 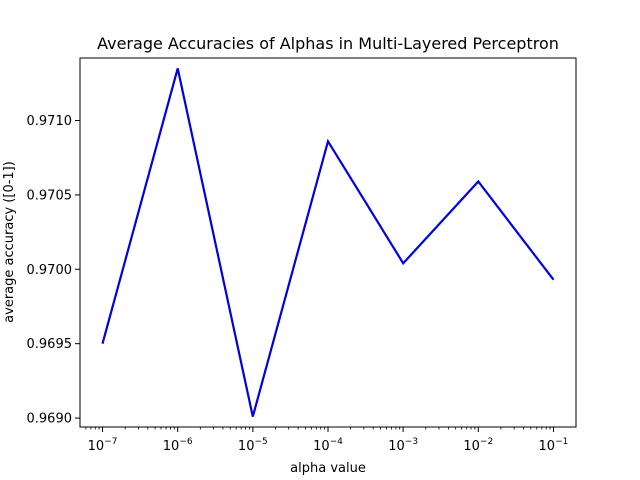 I want to click on y-tick-label: 0.9690, so click(x=50, y=419).